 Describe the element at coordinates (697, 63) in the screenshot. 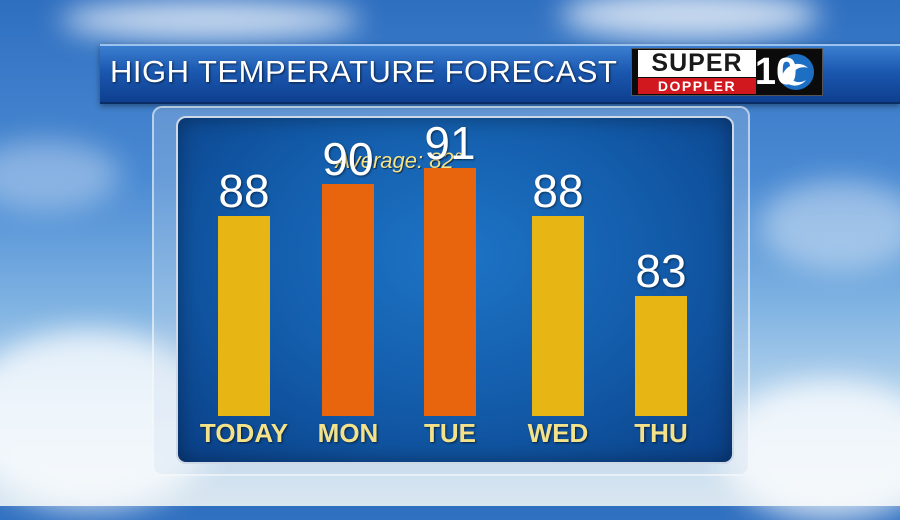

I see `logo-super-text: SUPER` at that location.